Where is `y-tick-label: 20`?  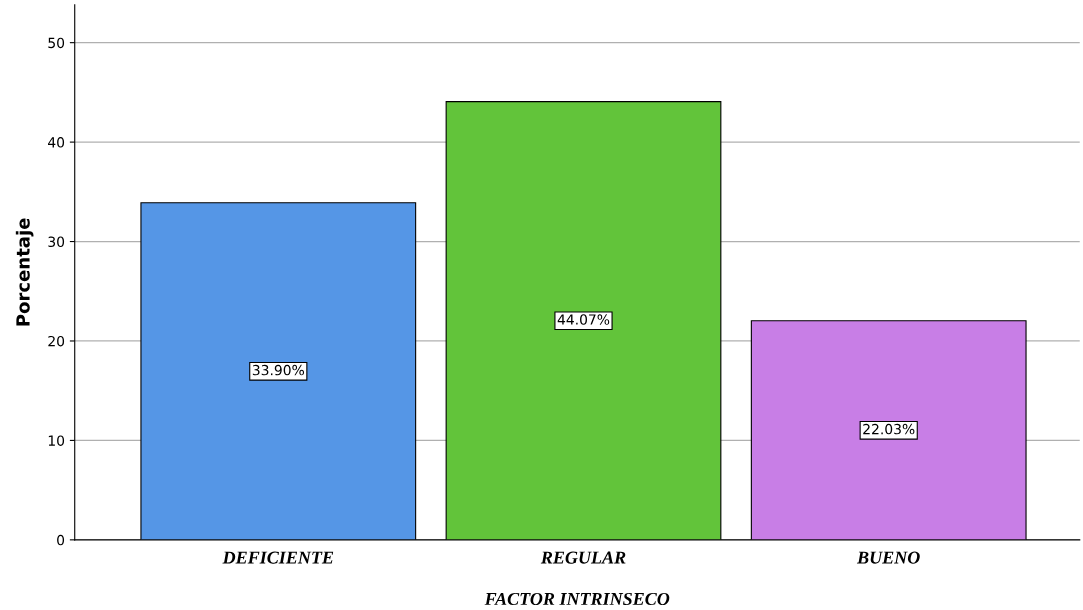
y-tick-label: 20 is located at coordinates (56, 341).